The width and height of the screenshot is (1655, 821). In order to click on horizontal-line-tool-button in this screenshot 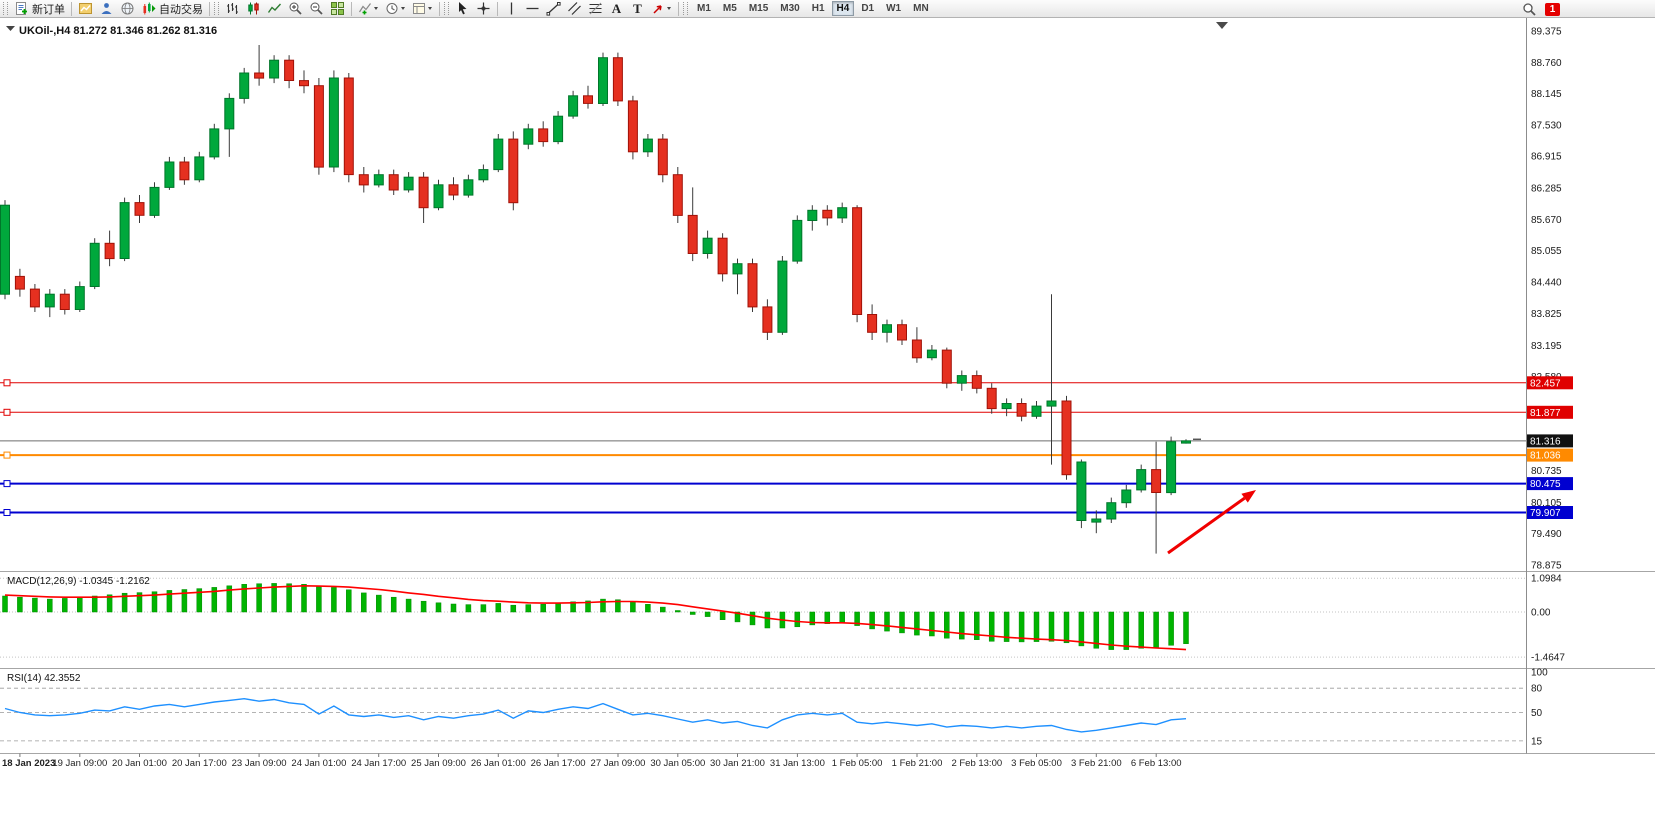, I will do `click(532, 8)`.